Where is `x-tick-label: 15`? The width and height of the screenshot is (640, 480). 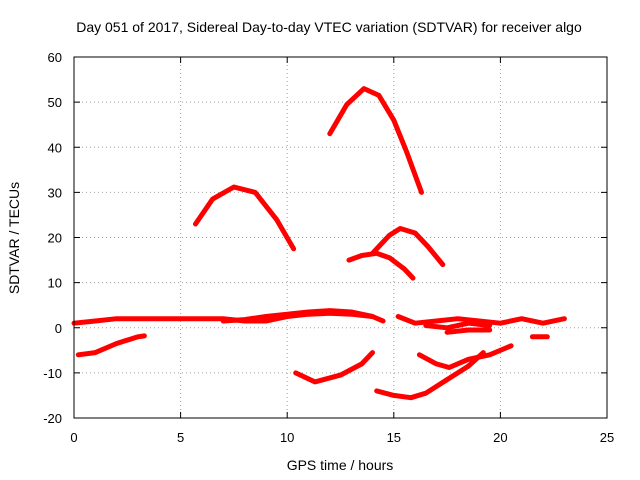 x-tick-label: 15 is located at coordinates (394, 437).